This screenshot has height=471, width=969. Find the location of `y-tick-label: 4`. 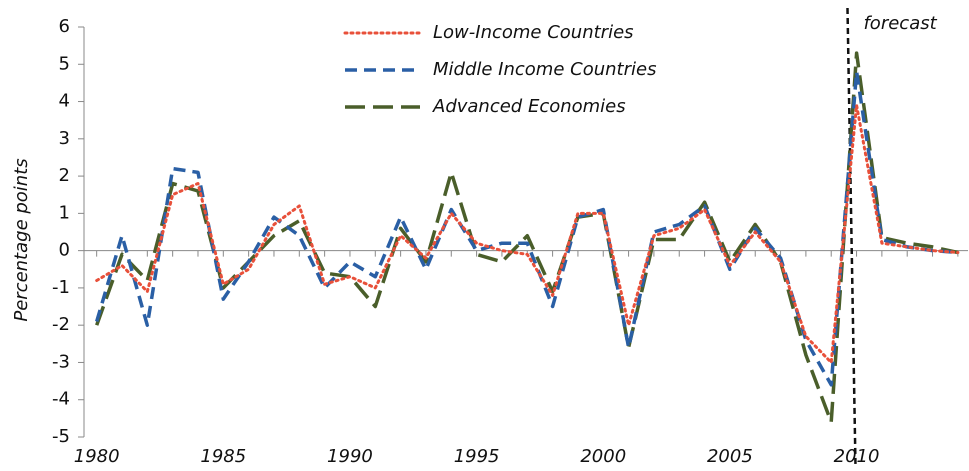

y-tick-label: 4 is located at coordinates (64, 101).